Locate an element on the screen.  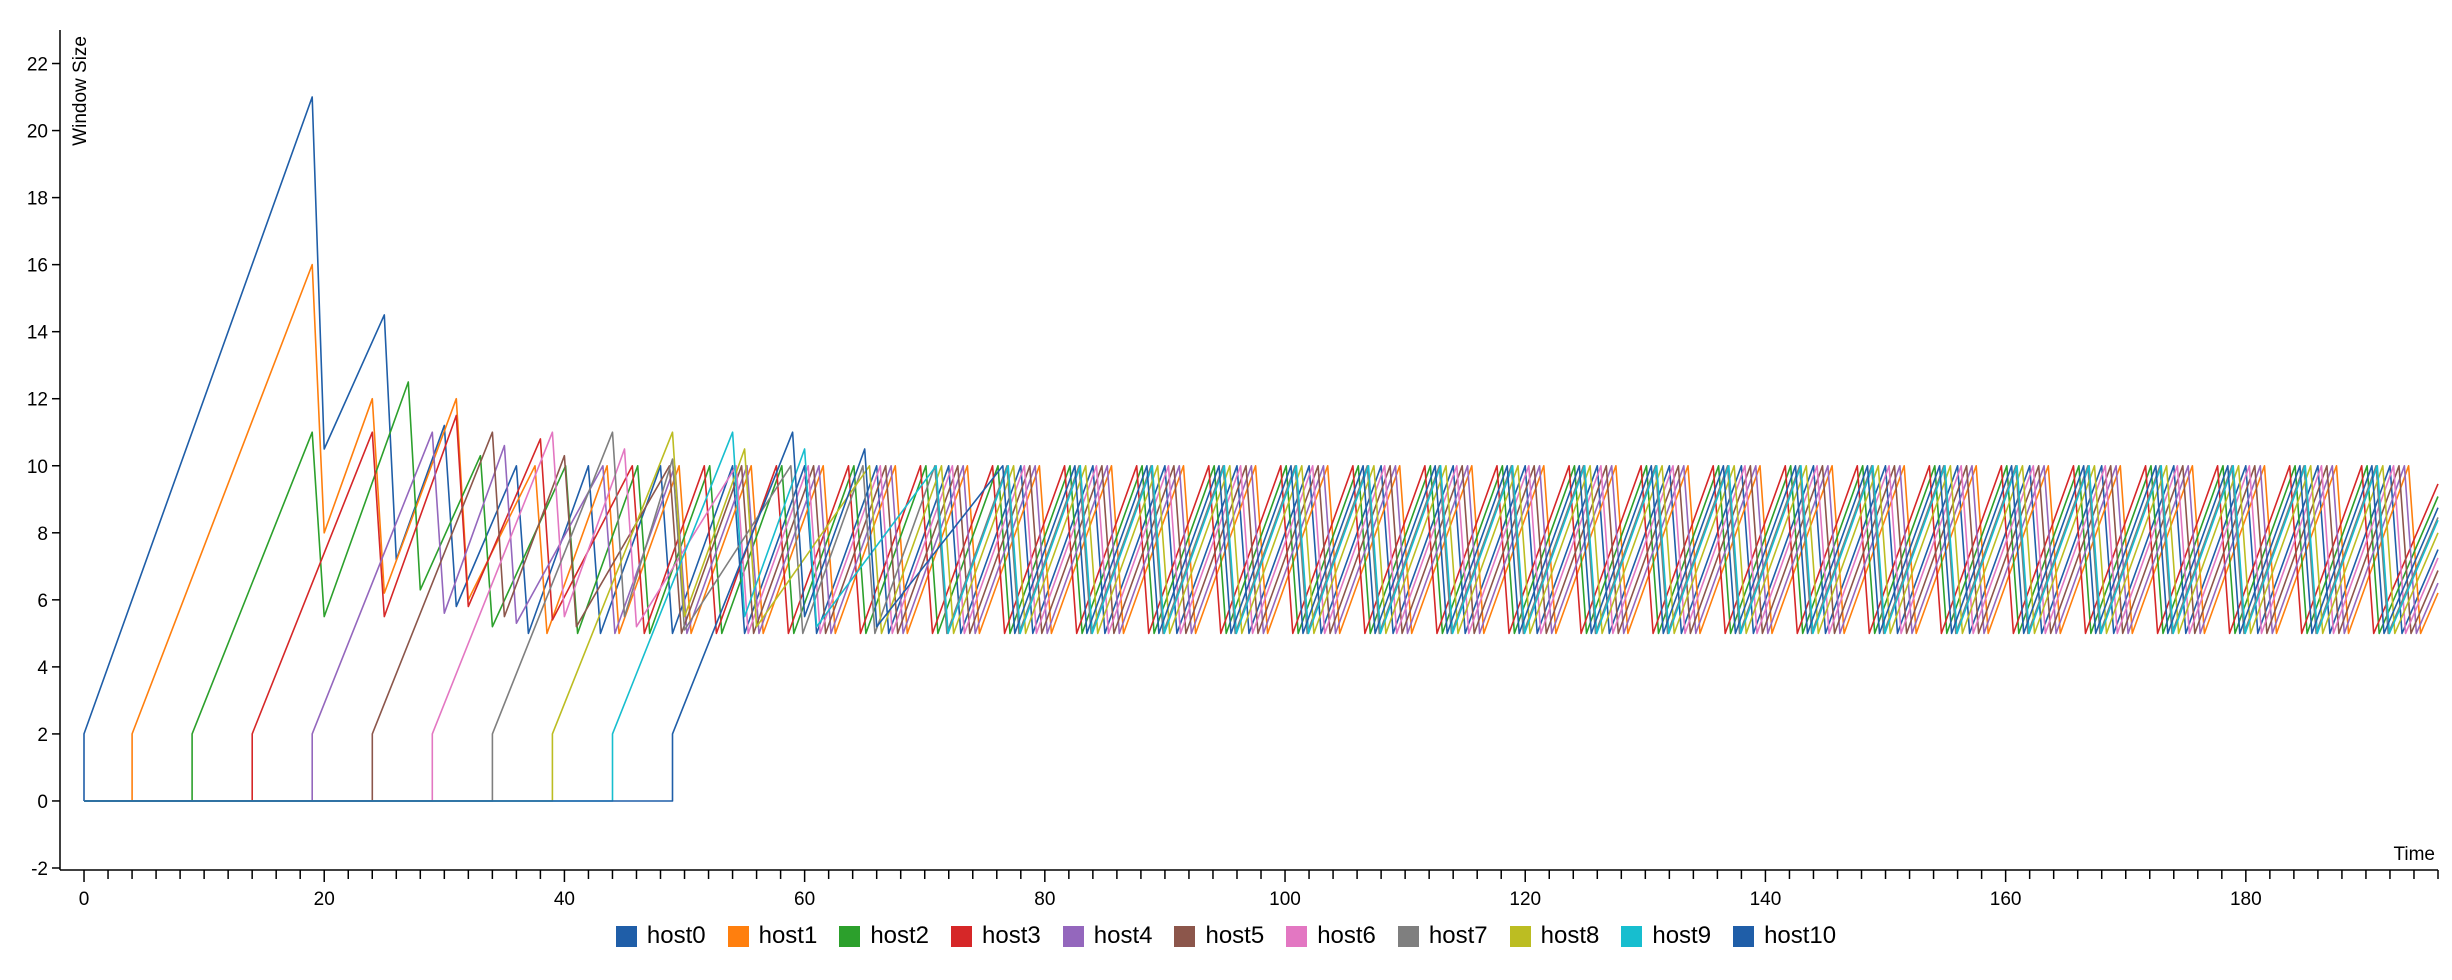
y-tick: 18 is located at coordinates (43, 199).